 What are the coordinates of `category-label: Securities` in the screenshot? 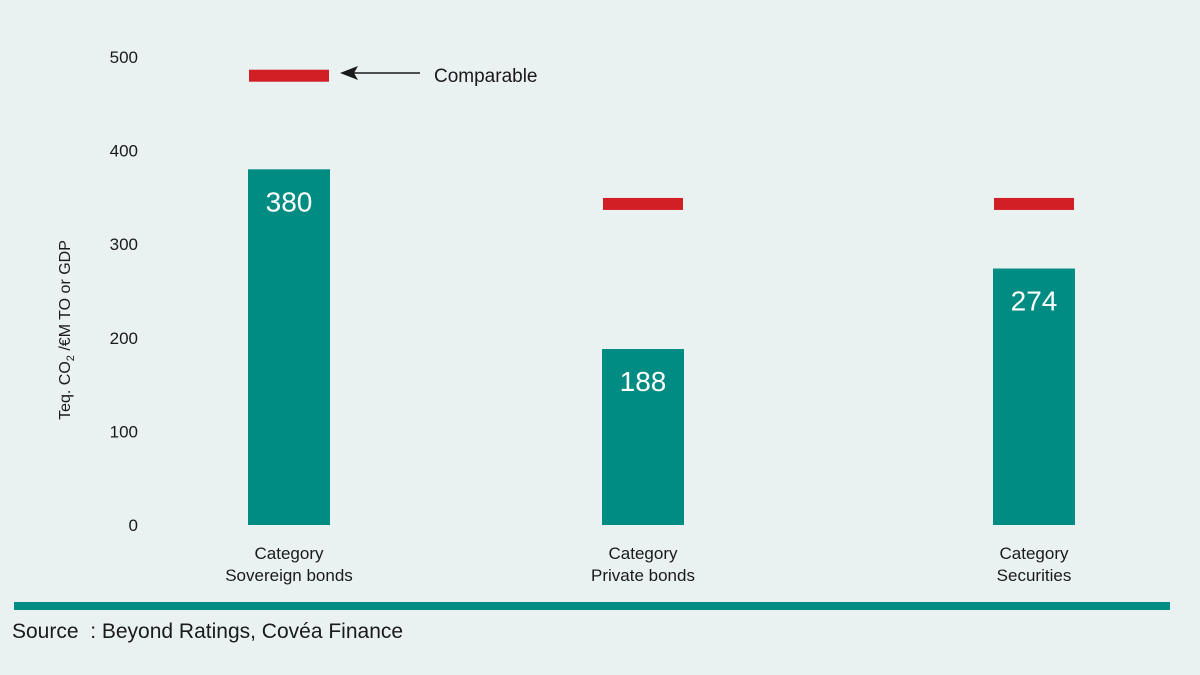 It's located at (1034, 575).